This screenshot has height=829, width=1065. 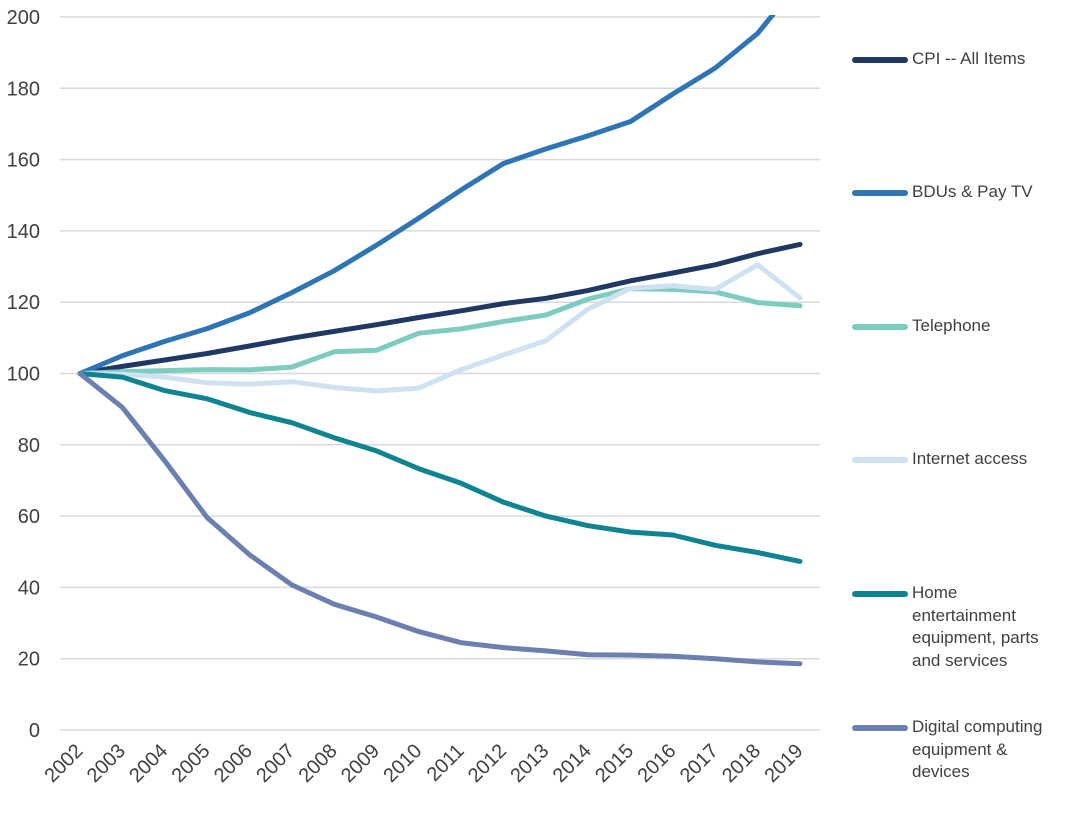 What do you see at coordinates (29, 588) in the screenshot?
I see `y-tick-label: 40` at bounding box center [29, 588].